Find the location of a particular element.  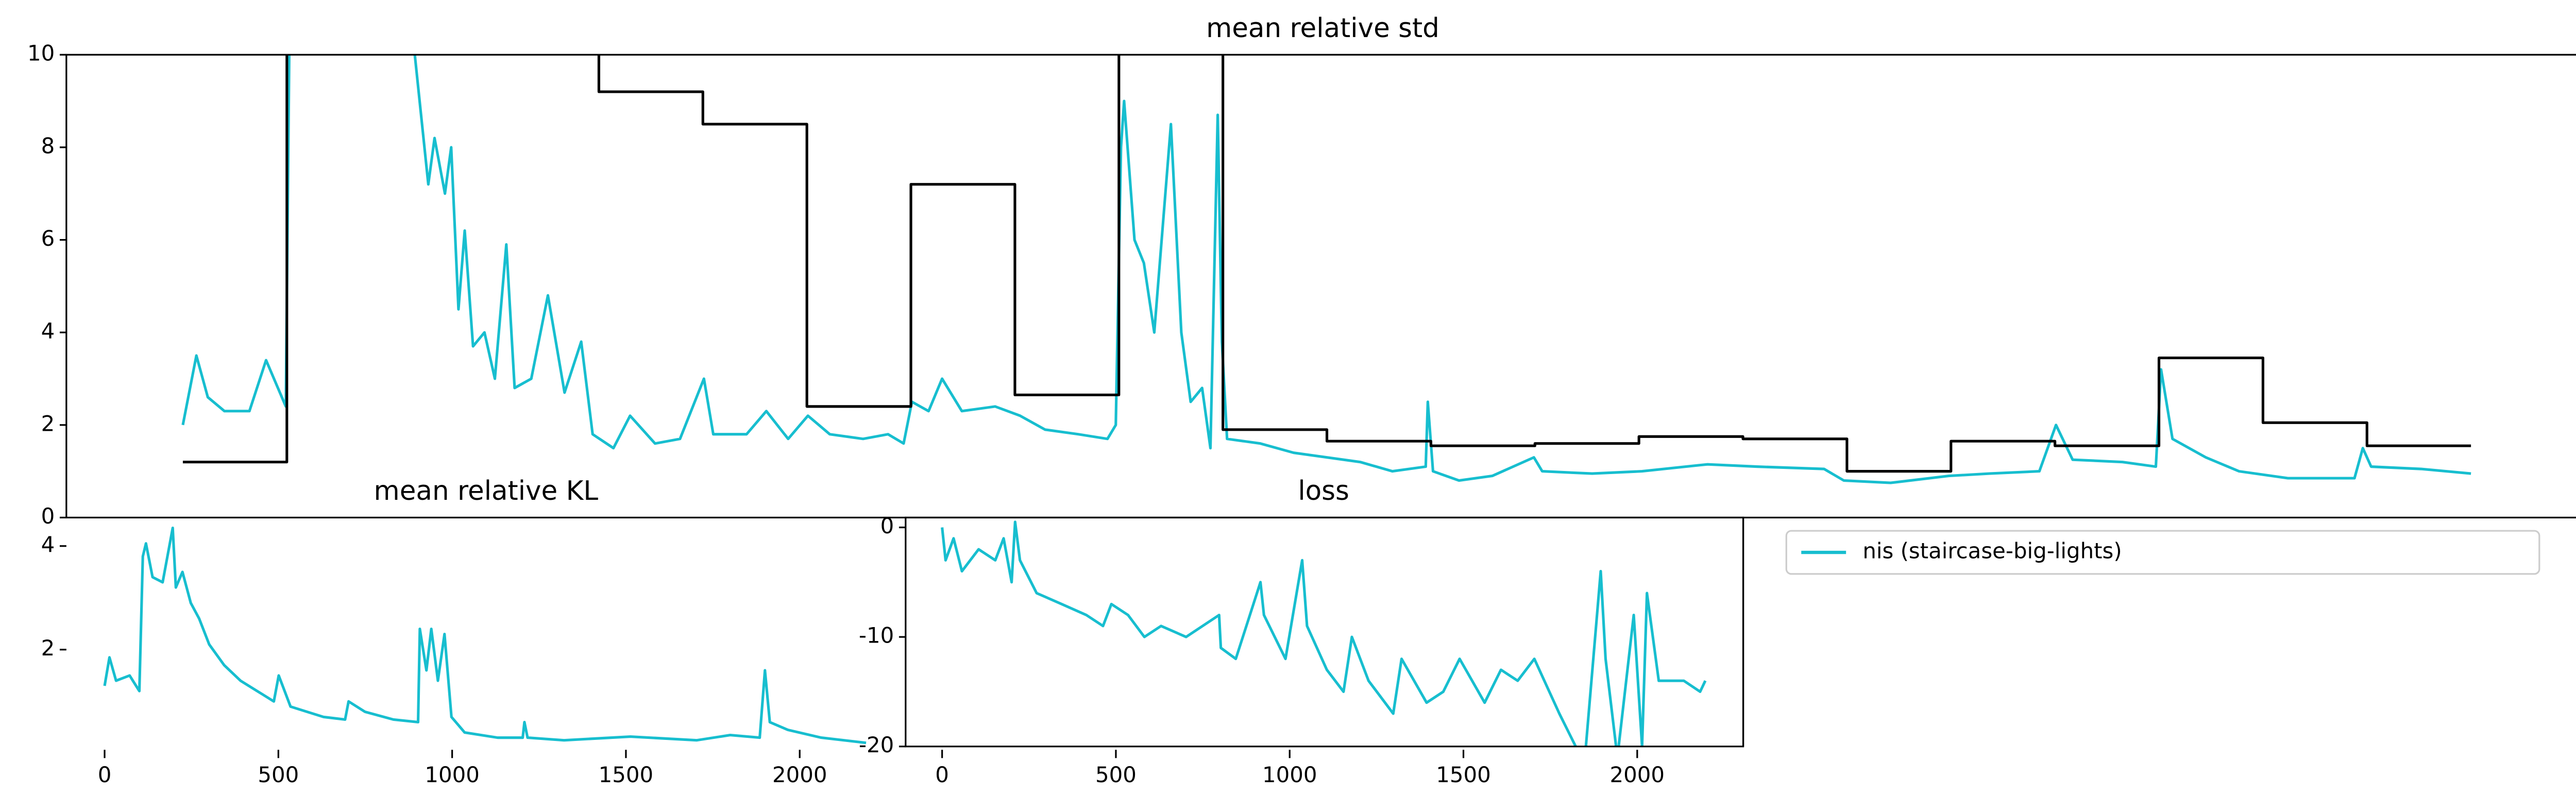

y-tick-label: 10 is located at coordinates (41, 53).